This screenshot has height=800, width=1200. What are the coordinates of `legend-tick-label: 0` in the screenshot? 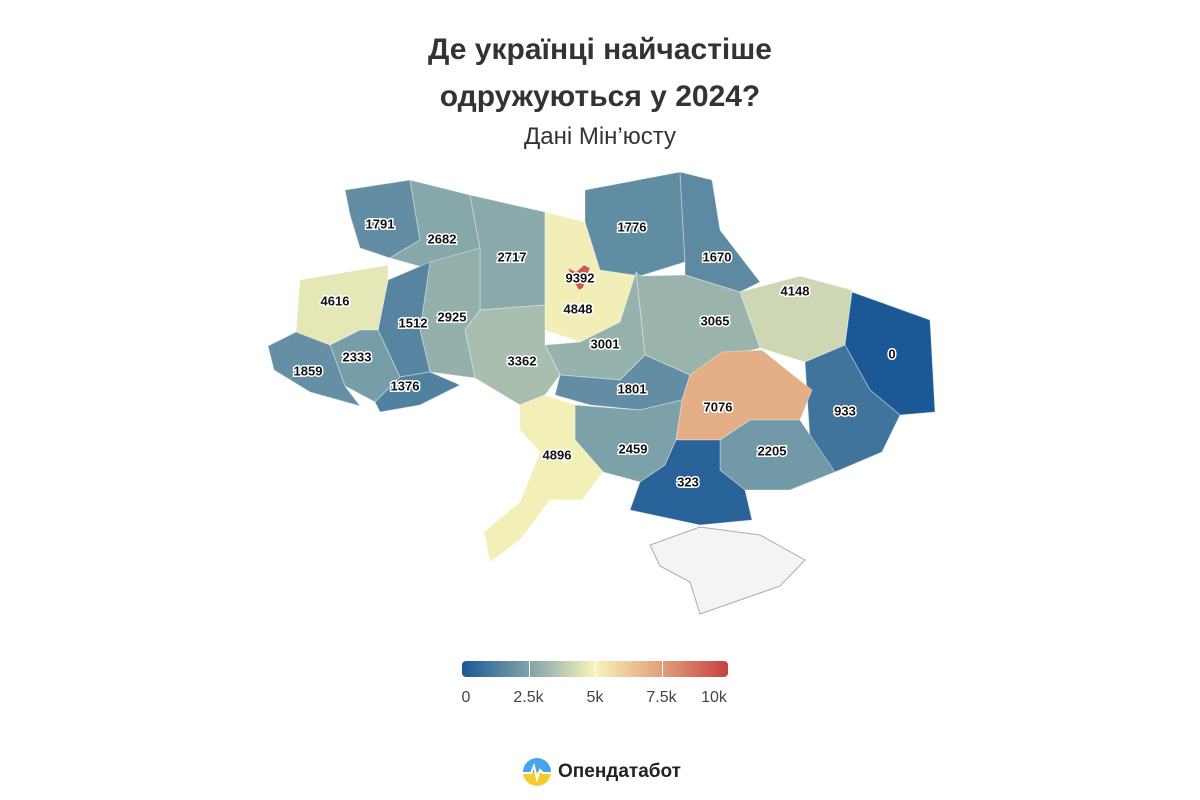 It's located at (466, 697).